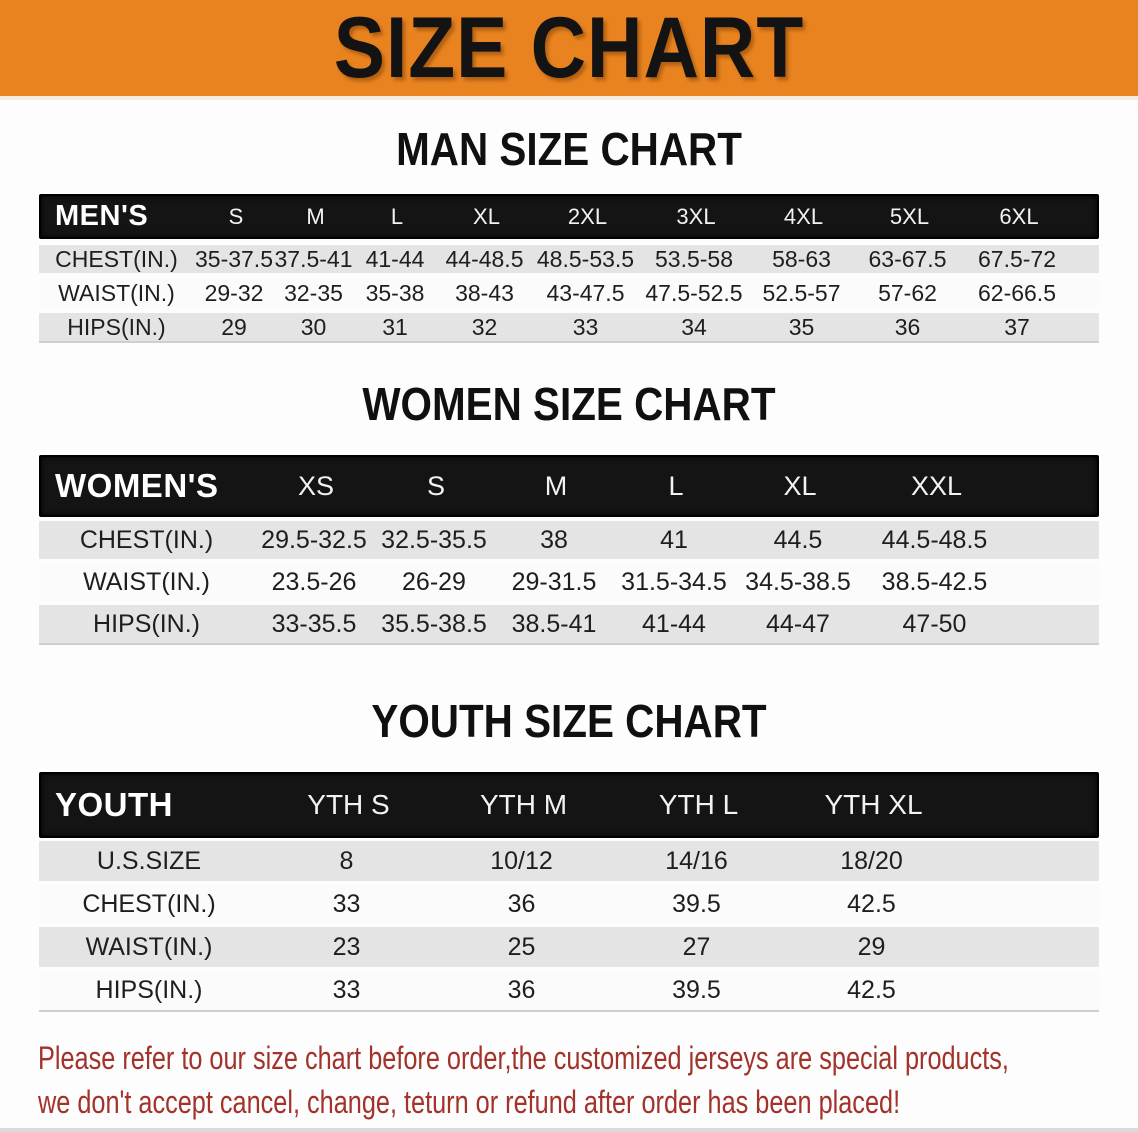 Image resolution: width=1138 pixels, height=1132 pixels. What do you see at coordinates (569, 1130) in the screenshot?
I see `bottom-edge-divider` at bounding box center [569, 1130].